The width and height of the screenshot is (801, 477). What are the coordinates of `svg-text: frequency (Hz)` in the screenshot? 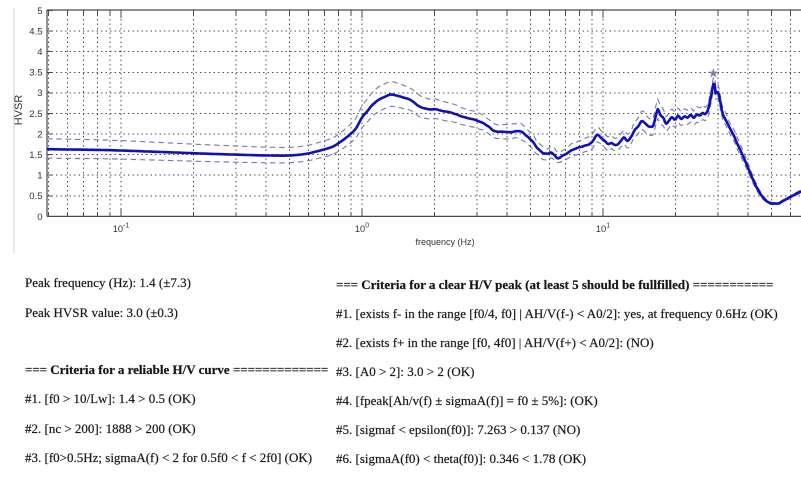 It's located at (444, 242).